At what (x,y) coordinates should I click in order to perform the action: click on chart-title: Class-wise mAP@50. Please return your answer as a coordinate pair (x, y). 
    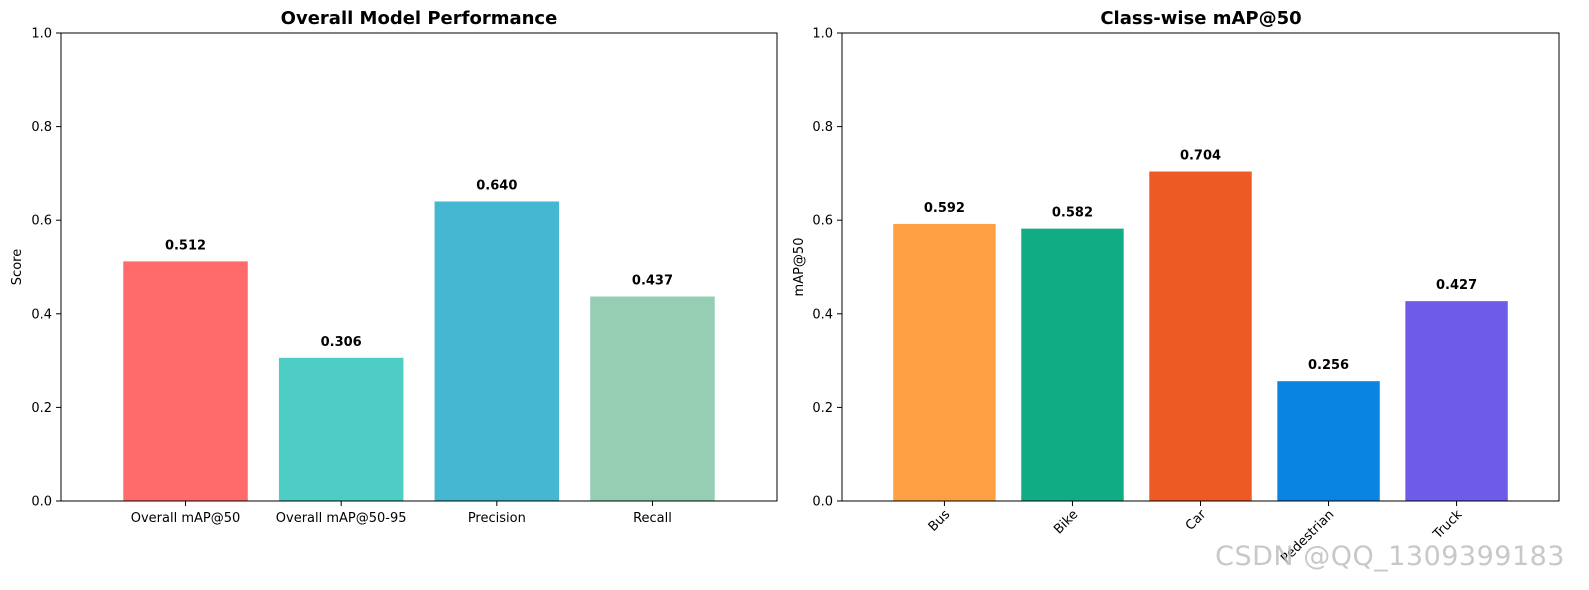
    Looking at the image, I should click on (1200, 18).